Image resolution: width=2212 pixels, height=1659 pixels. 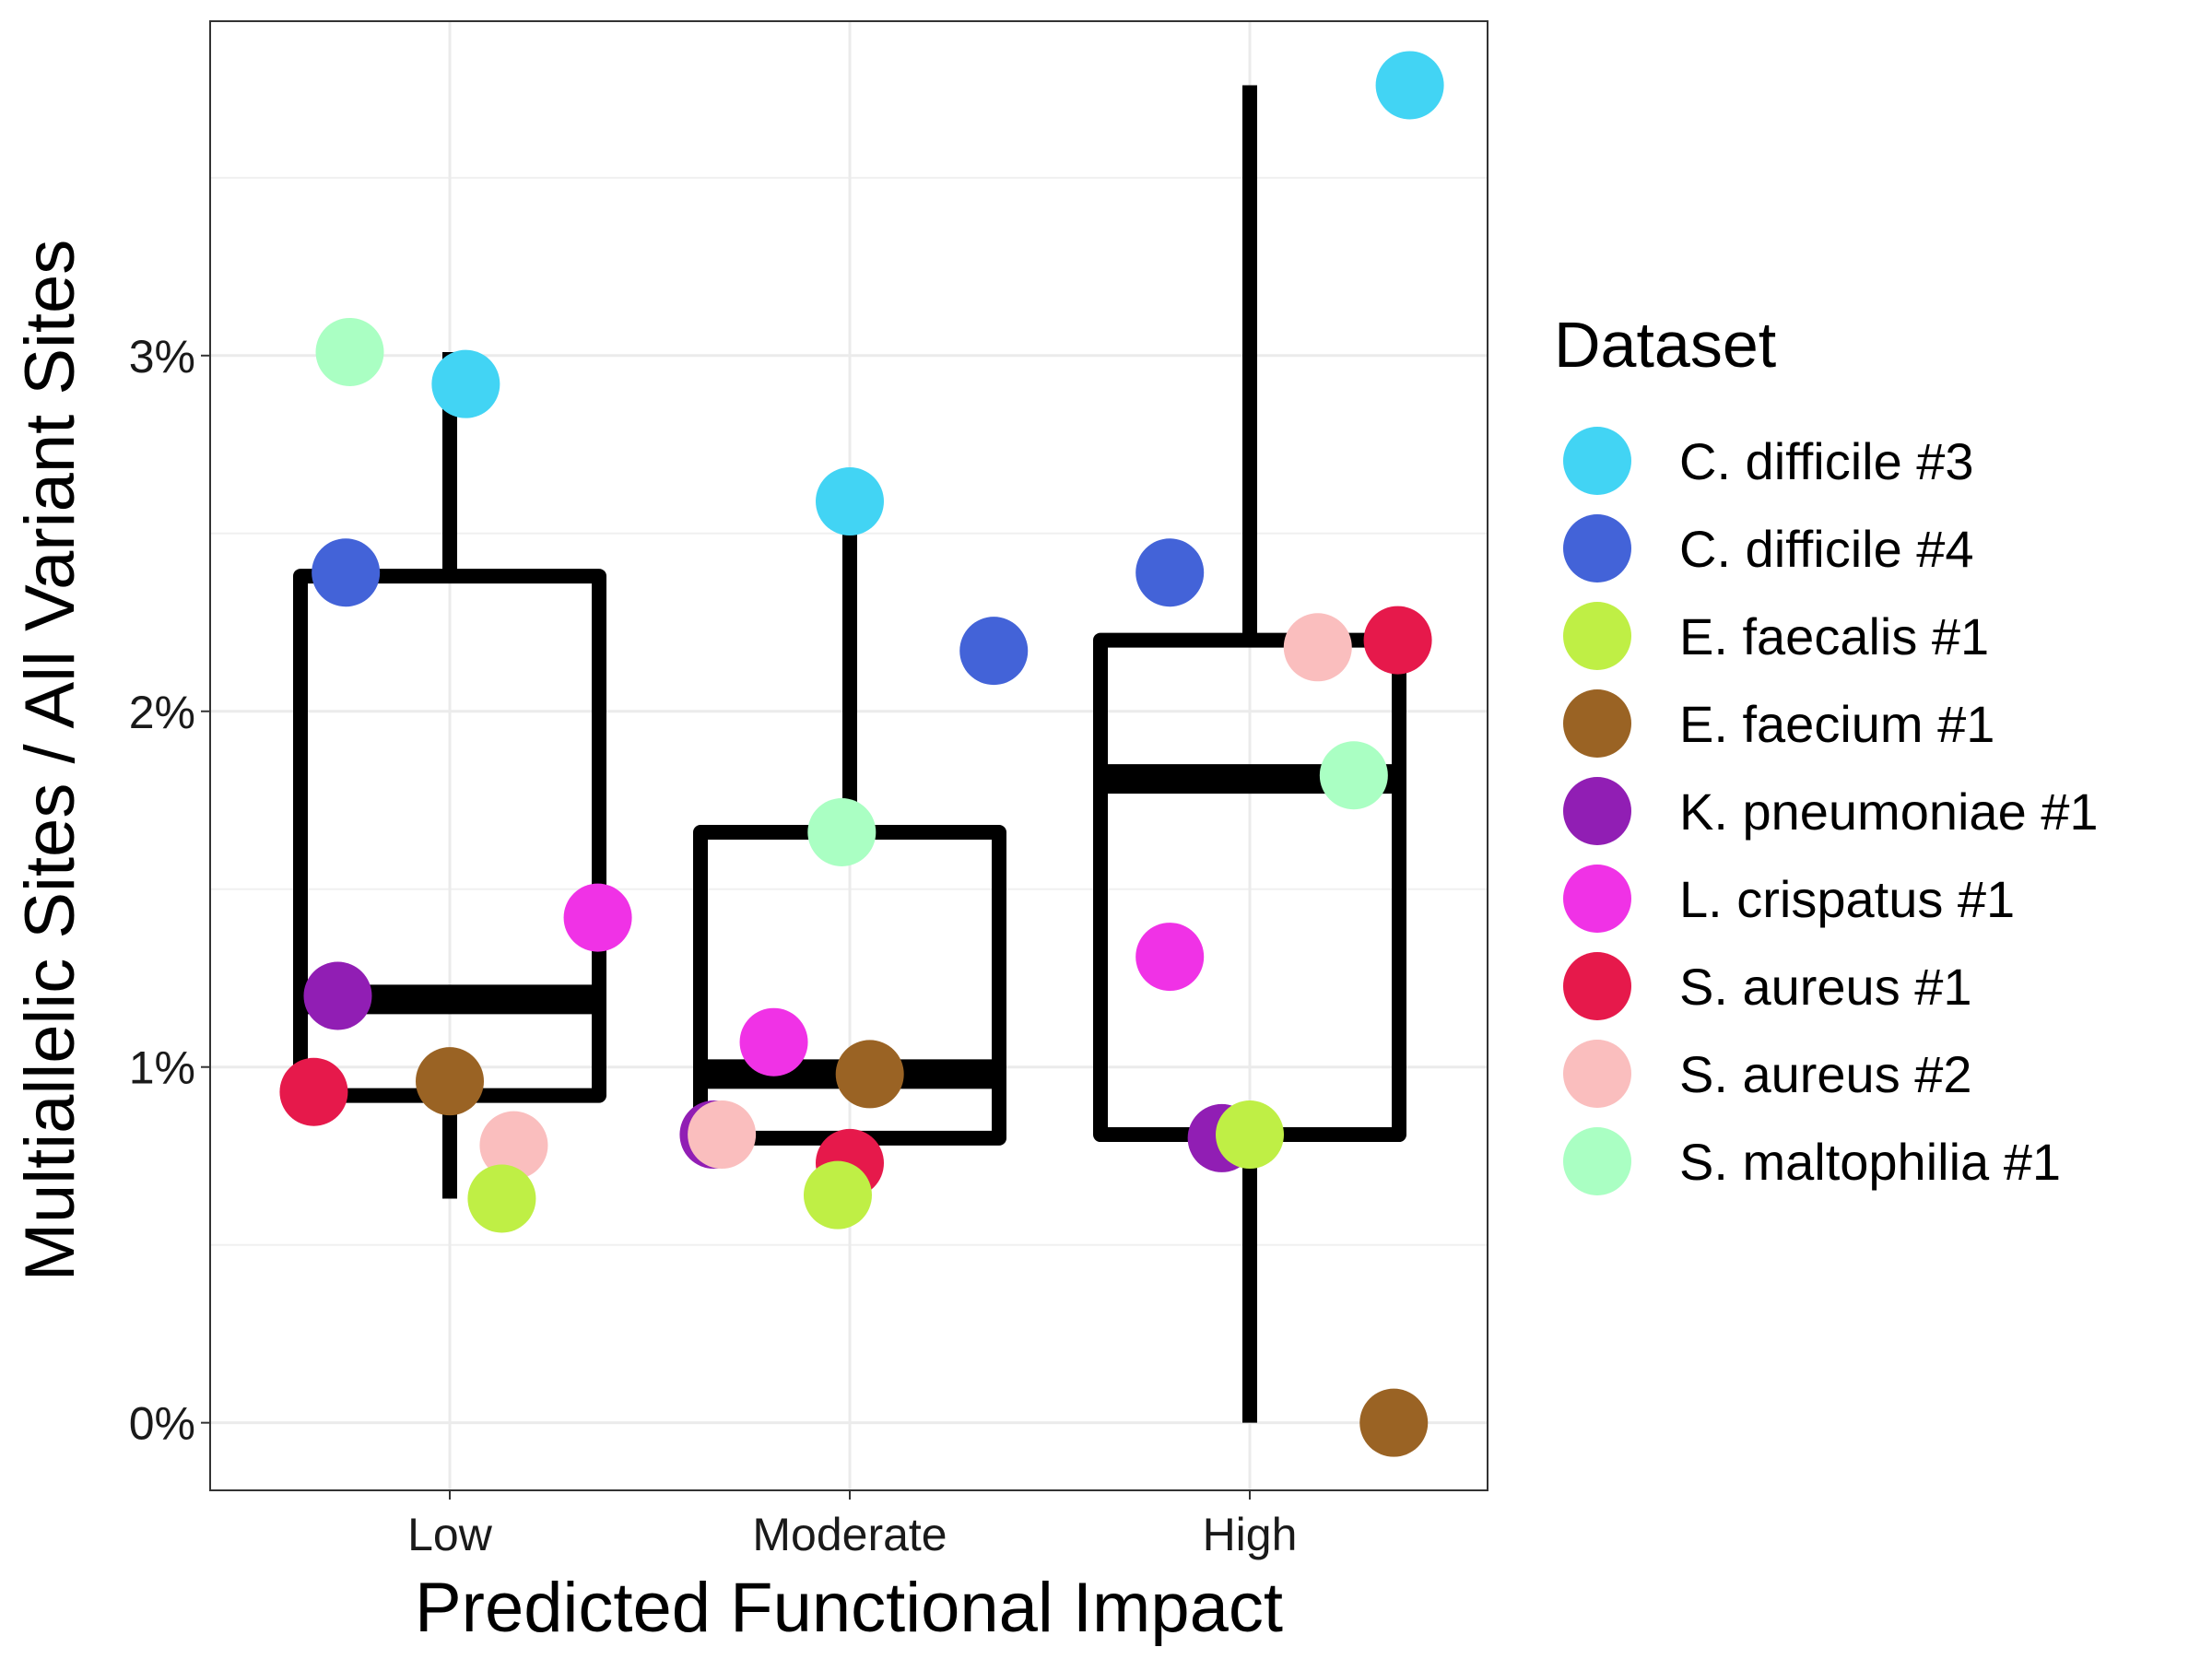 I want to click on legend-item-e-faecium-1: E. faecium #1, so click(x=1778, y=723).